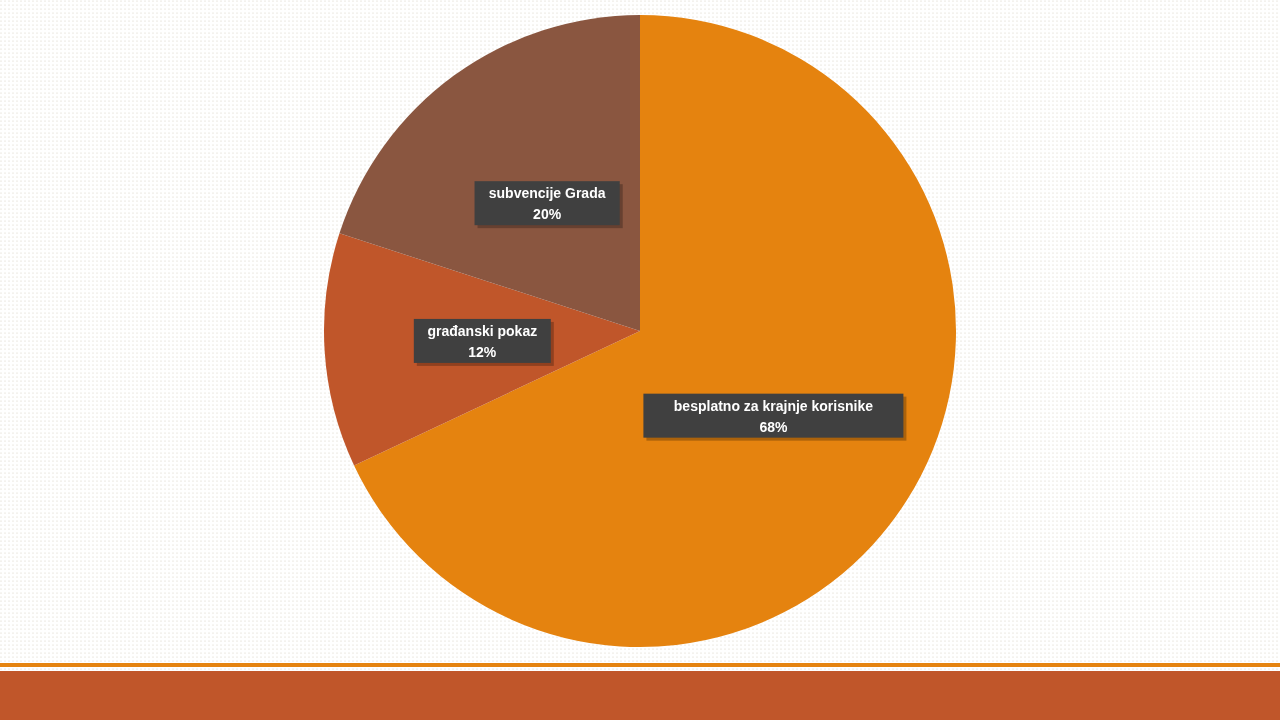 The height and width of the screenshot is (720, 1280). I want to click on data-label: 20%, so click(547, 214).